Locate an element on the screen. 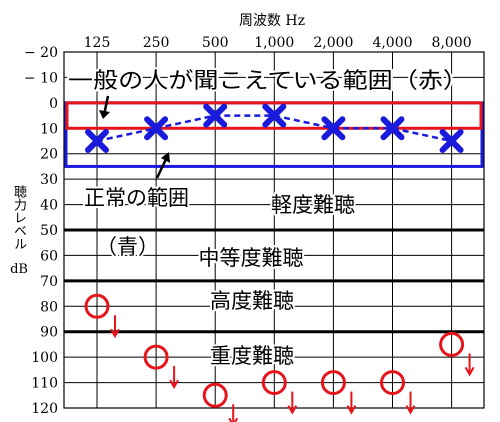 This screenshot has height=422, width=500. y-tick-label: 30 is located at coordinates (49, 180).